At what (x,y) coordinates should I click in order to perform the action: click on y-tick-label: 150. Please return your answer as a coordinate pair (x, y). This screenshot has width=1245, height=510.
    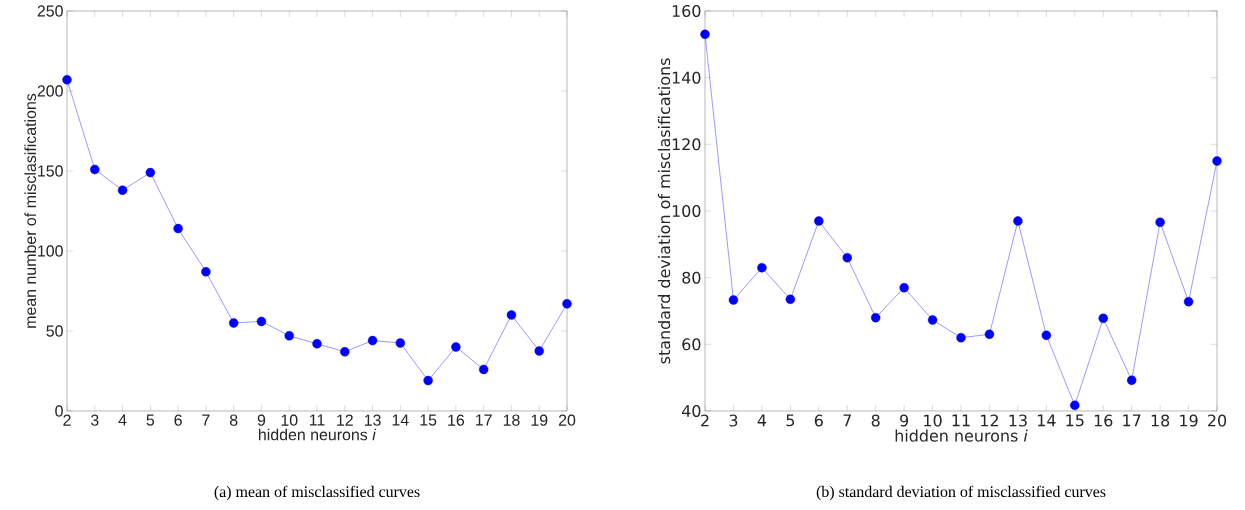
    Looking at the image, I should click on (50, 171).